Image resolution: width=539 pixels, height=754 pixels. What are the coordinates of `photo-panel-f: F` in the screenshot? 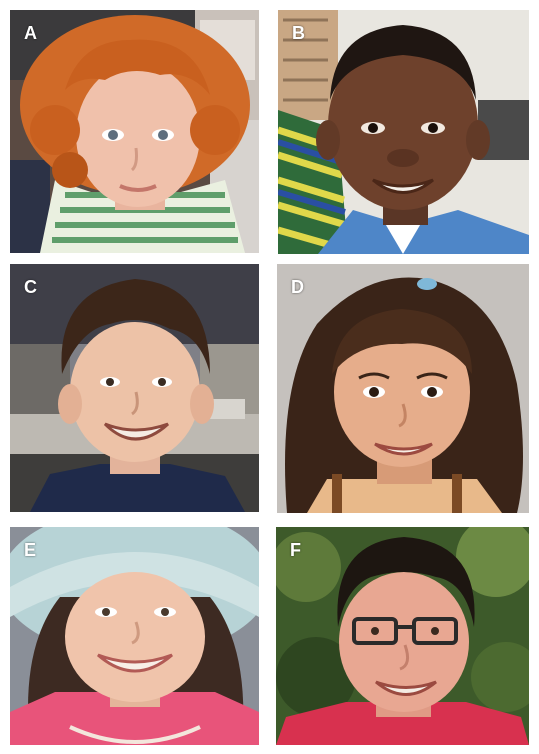 It's located at (402, 636).